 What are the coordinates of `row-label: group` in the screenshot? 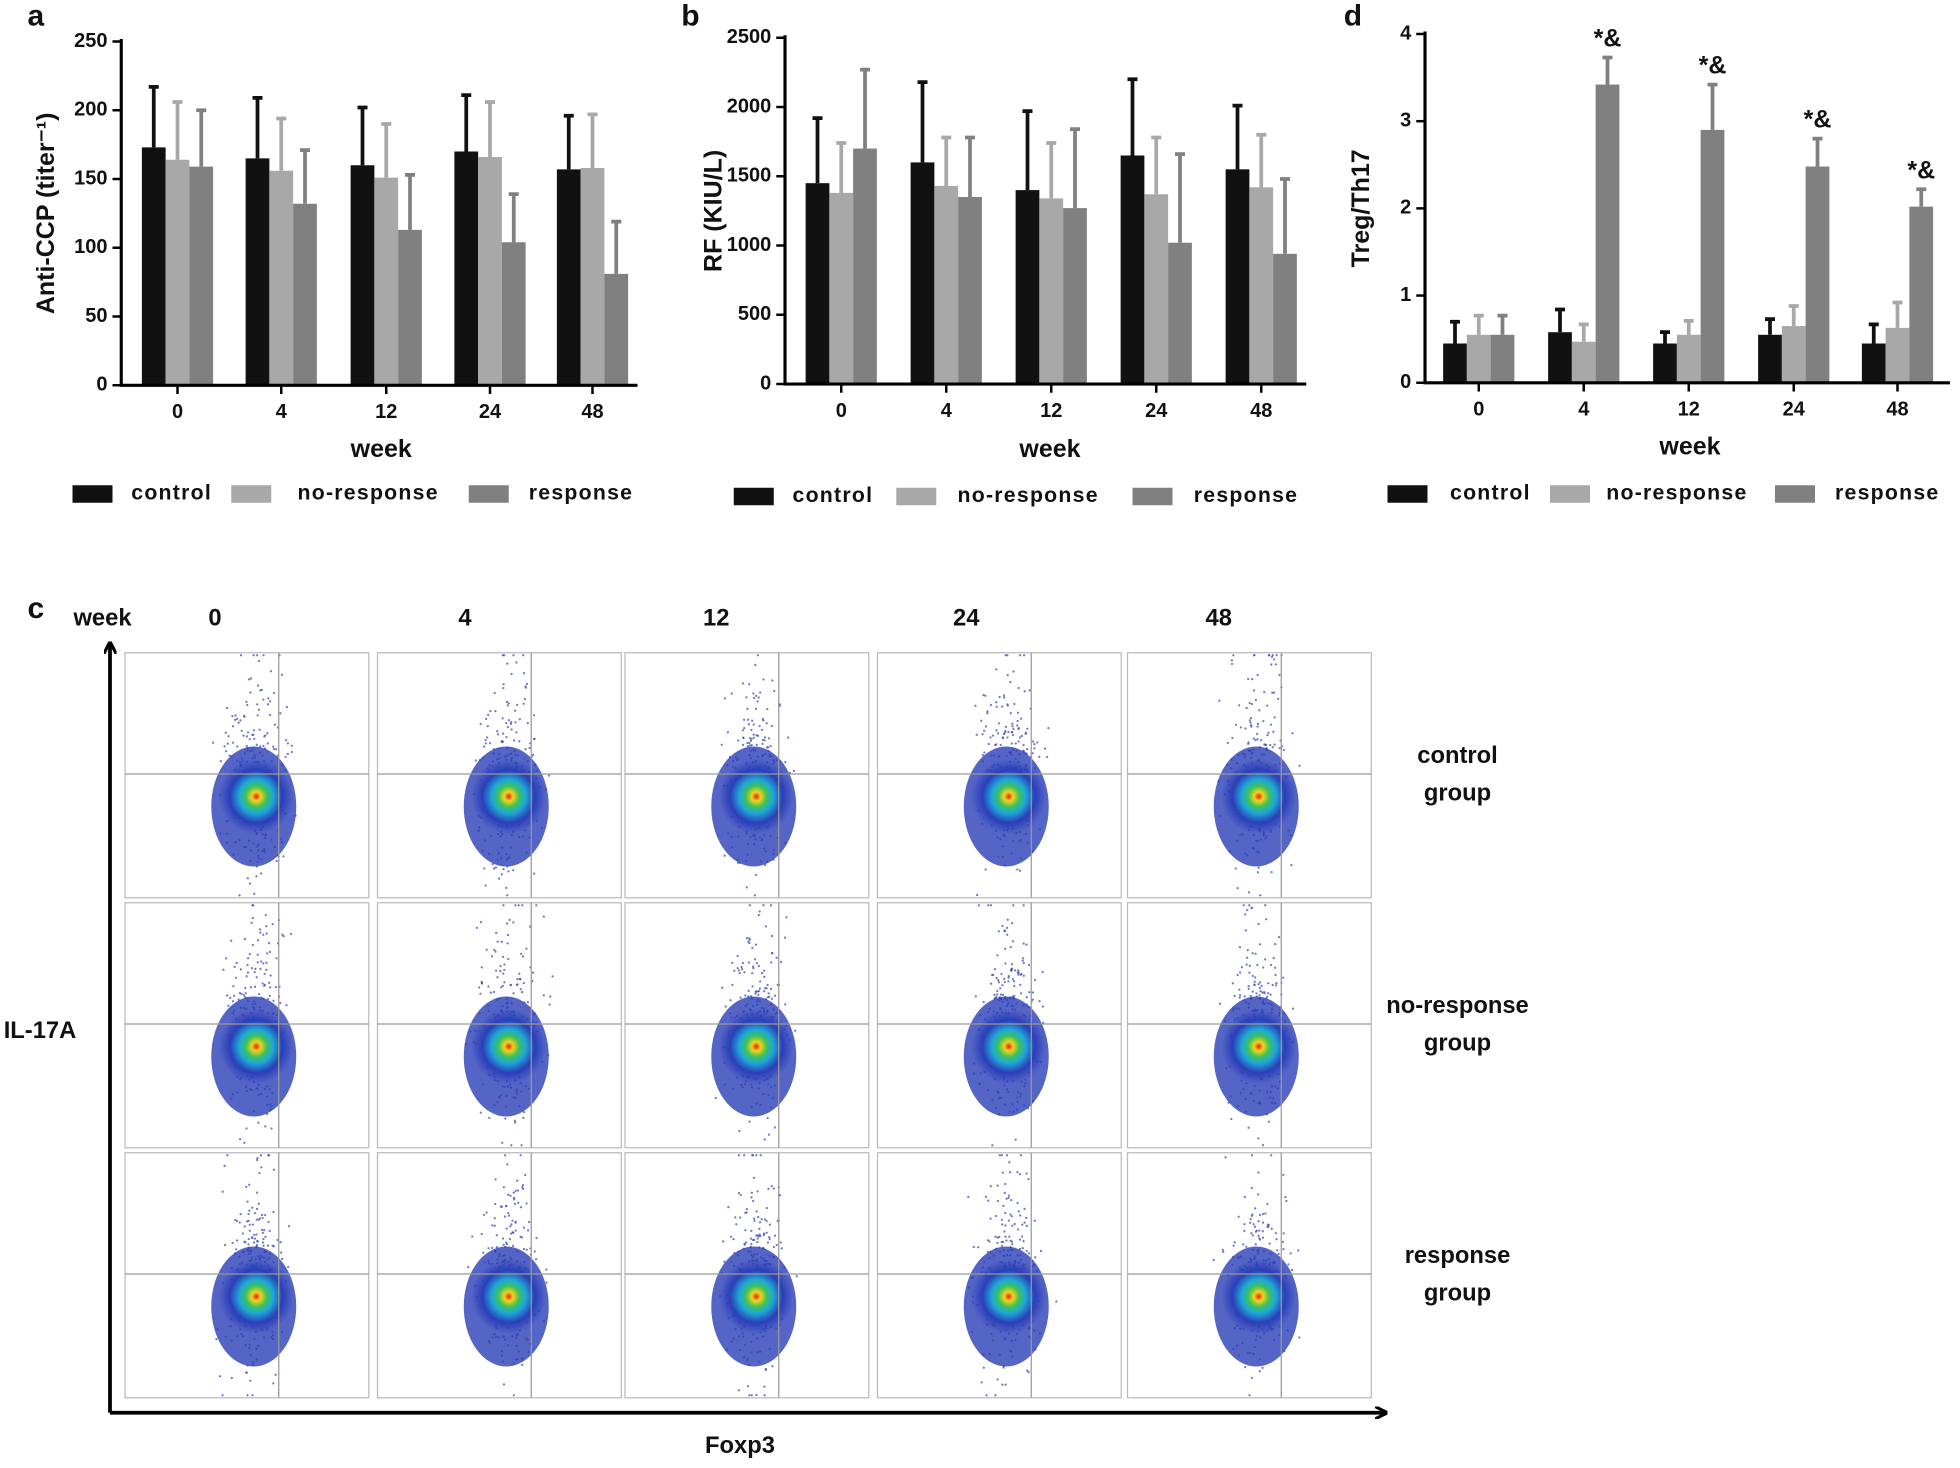 It's located at (1457, 1292).